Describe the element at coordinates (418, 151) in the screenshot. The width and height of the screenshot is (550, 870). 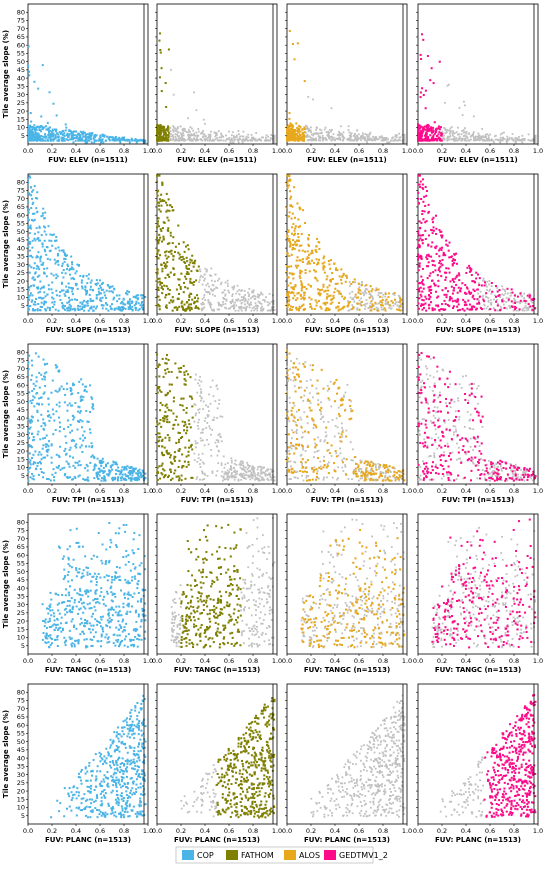
I see `x-tick-label: 0.0` at that location.